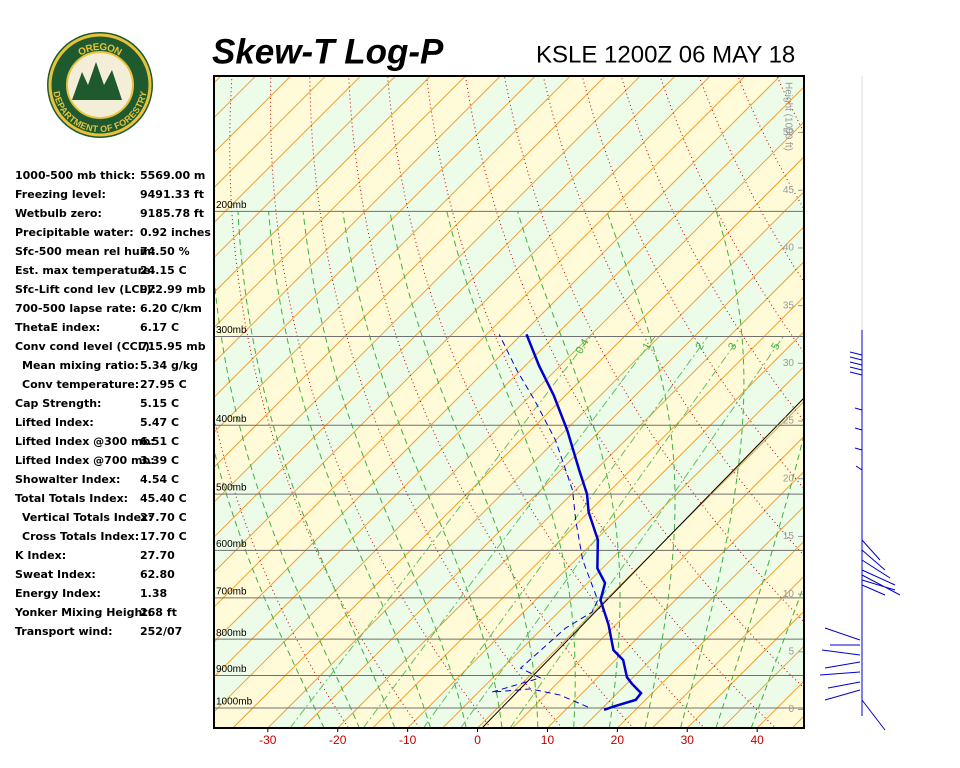 The height and width of the screenshot is (768, 960). I want to click on logo-text: OREGON, so click(99, 49).